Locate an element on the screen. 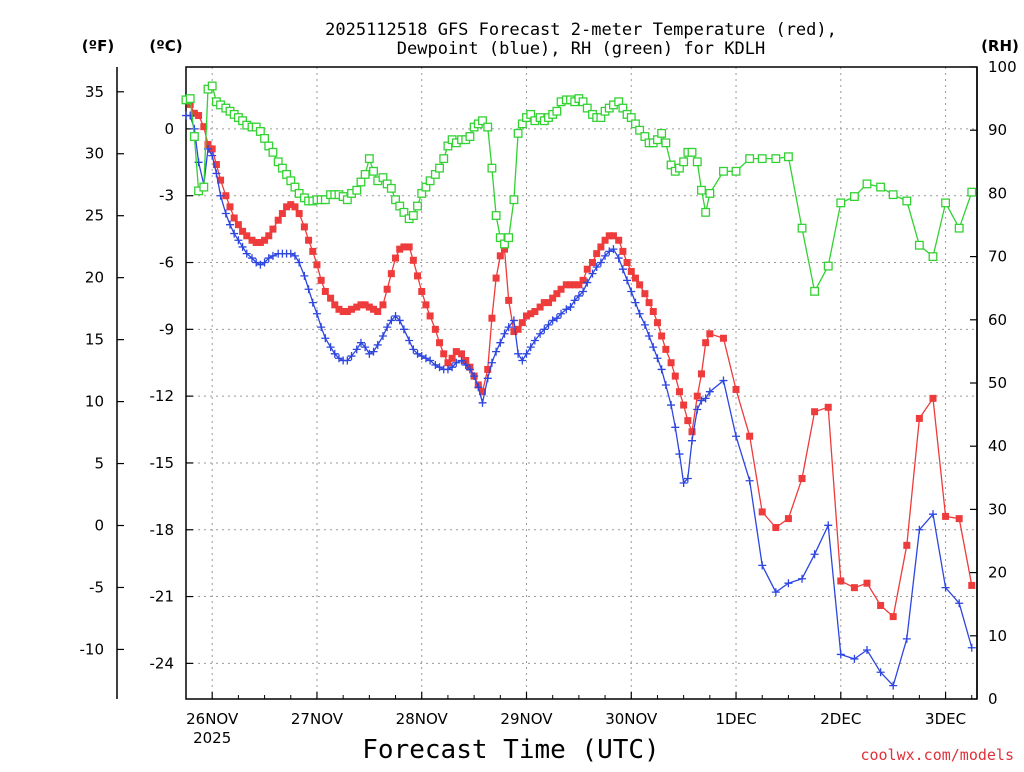  x-tick-label: 27NOV is located at coordinates (317, 719).